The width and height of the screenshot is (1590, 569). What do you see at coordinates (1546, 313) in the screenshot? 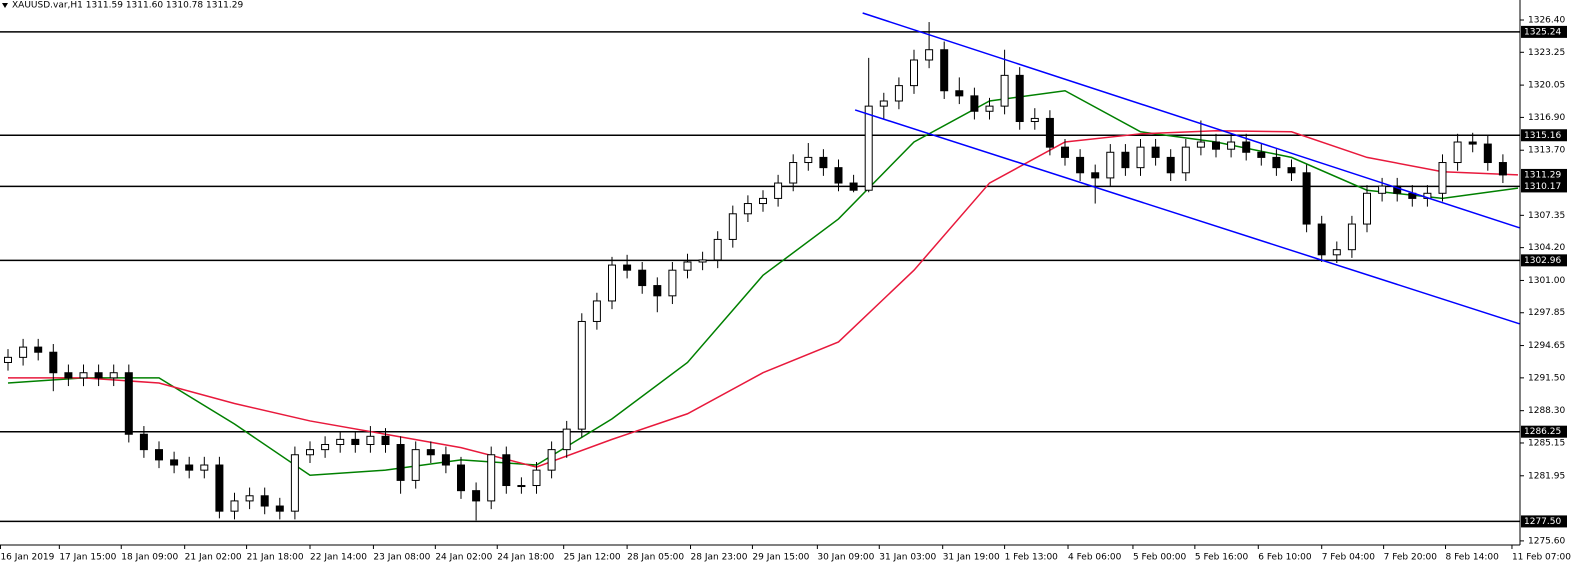
I see `y-tick-label: 1297.85` at bounding box center [1546, 313].